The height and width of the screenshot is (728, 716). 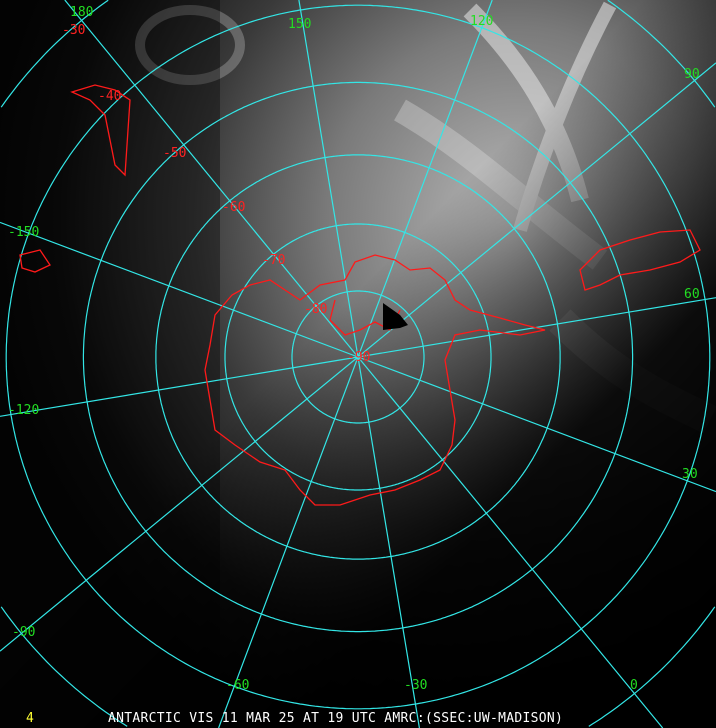 I want to click on latitude-label: -40, so click(x=109, y=96).